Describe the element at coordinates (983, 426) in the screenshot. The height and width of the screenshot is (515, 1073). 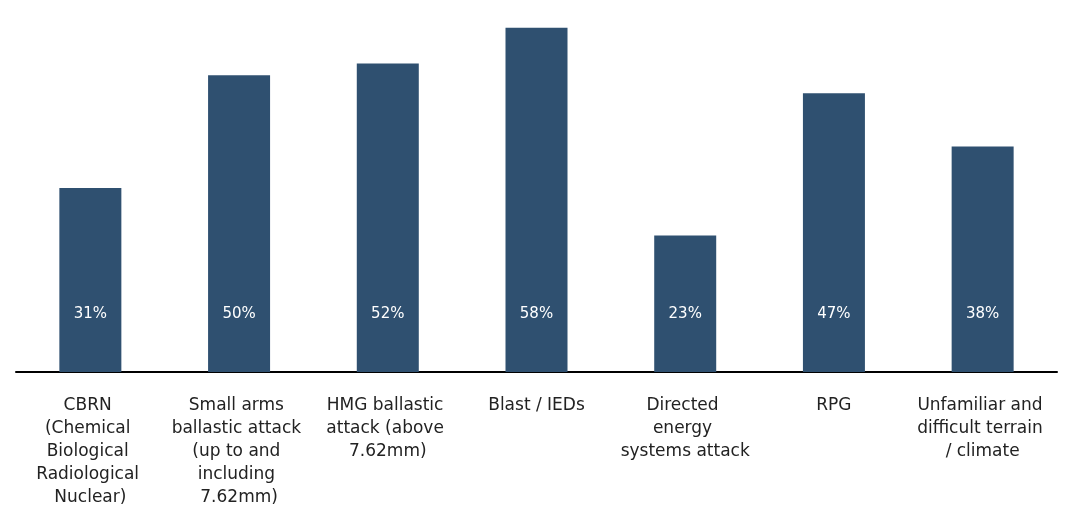
I see `x-tick-label: Unfamiliar and difficult terrain / climate` at that location.